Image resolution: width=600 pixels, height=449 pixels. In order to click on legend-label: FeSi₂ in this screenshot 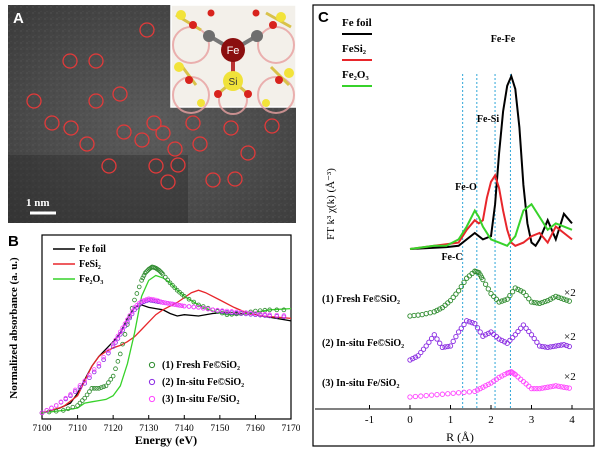, I will do `click(90, 264)`.